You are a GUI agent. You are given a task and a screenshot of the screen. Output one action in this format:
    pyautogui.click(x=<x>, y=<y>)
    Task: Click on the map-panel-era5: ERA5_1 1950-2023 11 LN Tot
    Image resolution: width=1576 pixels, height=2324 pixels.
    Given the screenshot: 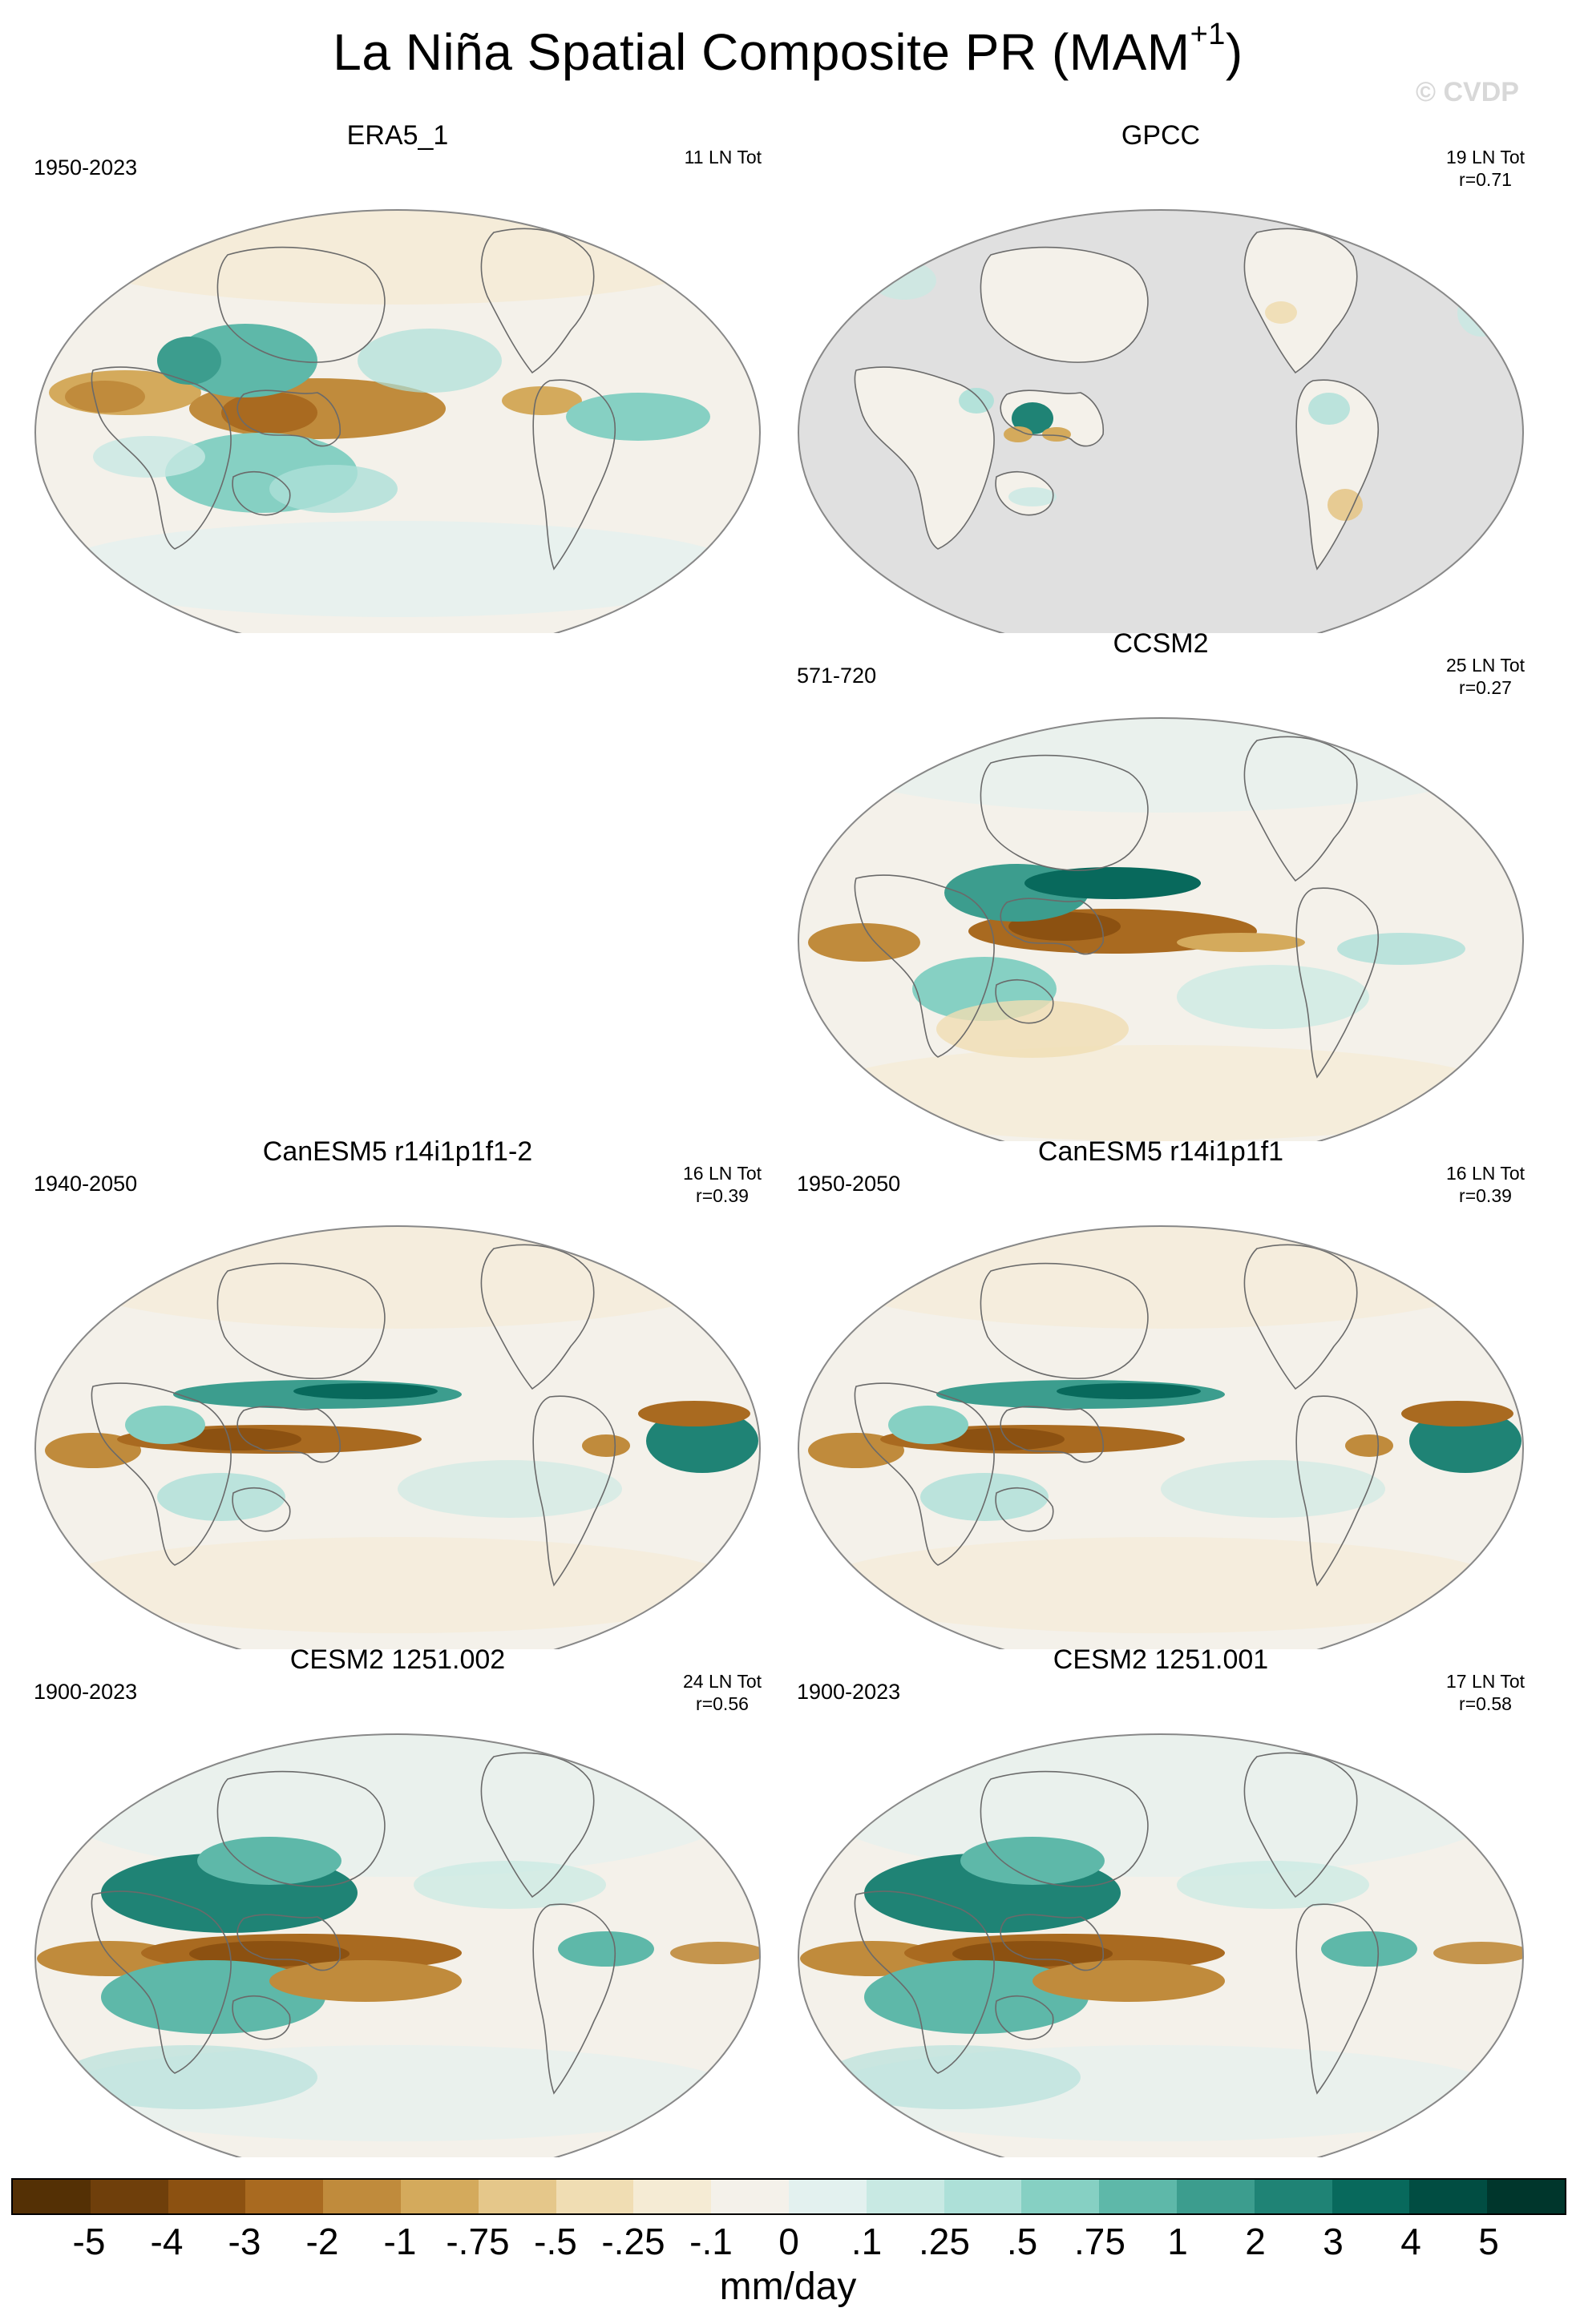 What is the action you would take?
    pyautogui.click(x=397, y=376)
    